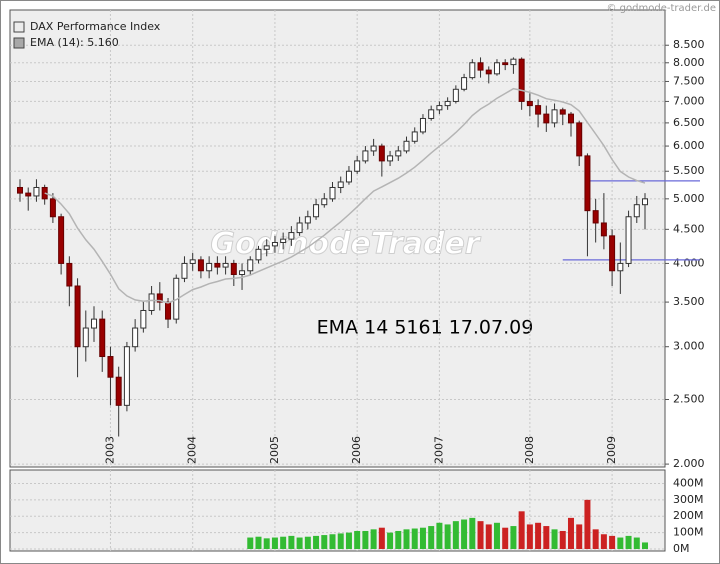 The height and width of the screenshot is (564, 720). I want to click on y-tick-label: 4.500, so click(689, 228).